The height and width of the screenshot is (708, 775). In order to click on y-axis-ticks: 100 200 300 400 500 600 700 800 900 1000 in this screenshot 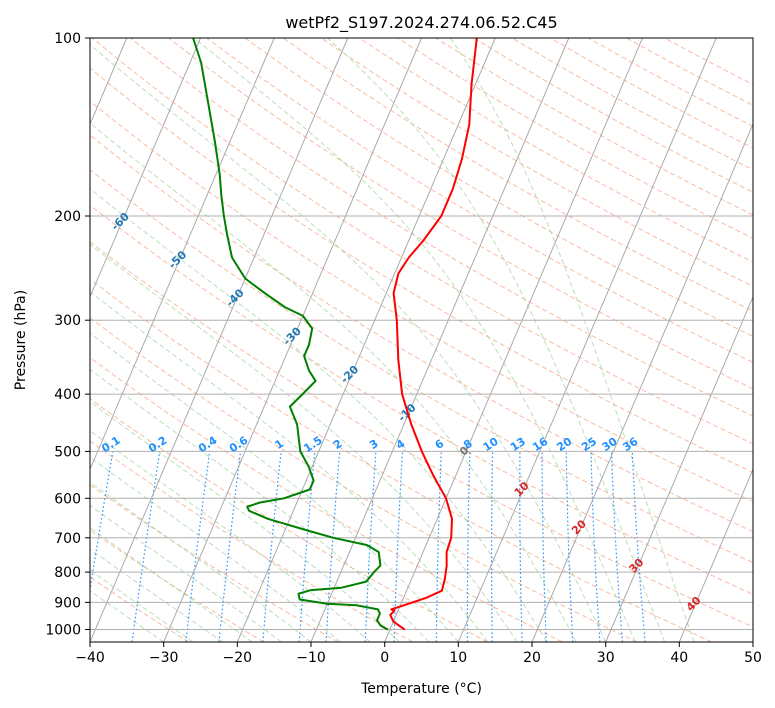, I will do `click(67, 335)`.